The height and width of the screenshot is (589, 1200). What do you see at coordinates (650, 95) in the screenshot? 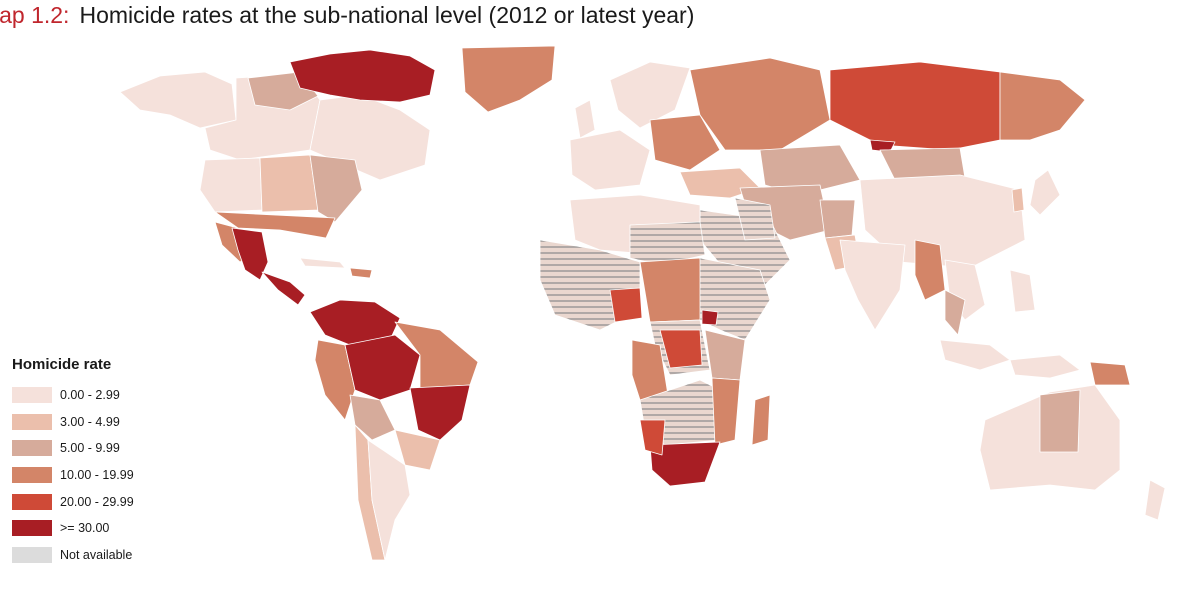
I see `region-scandinavia` at bounding box center [650, 95].